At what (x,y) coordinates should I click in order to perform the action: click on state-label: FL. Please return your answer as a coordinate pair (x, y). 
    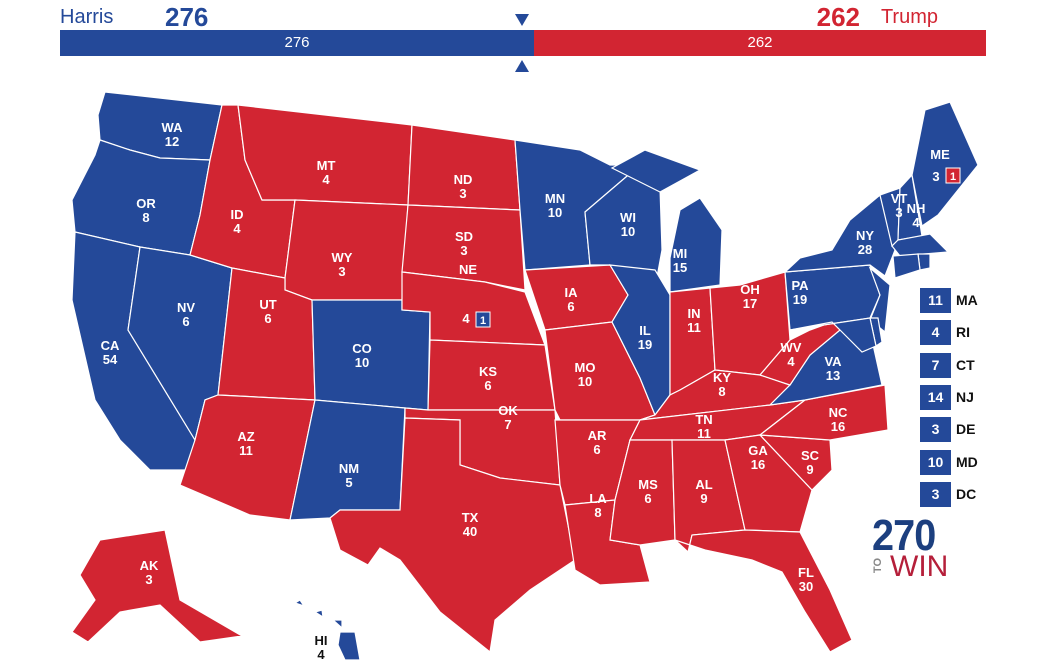
    Looking at the image, I should click on (806, 572).